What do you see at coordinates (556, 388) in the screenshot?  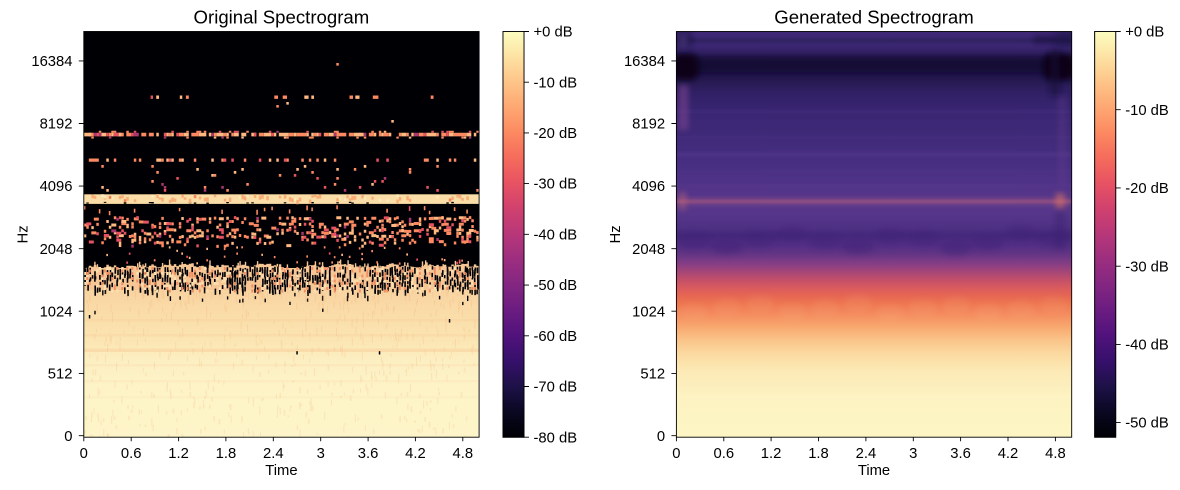 I see `svg-text: -70 dB` at bounding box center [556, 388].